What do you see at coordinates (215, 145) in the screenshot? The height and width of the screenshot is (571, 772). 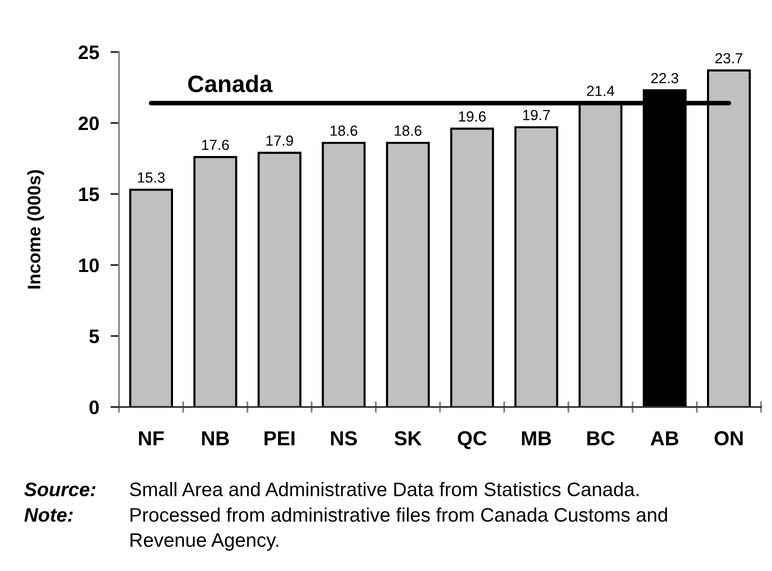 I see `data-label: 17.6` at bounding box center [215, 145].